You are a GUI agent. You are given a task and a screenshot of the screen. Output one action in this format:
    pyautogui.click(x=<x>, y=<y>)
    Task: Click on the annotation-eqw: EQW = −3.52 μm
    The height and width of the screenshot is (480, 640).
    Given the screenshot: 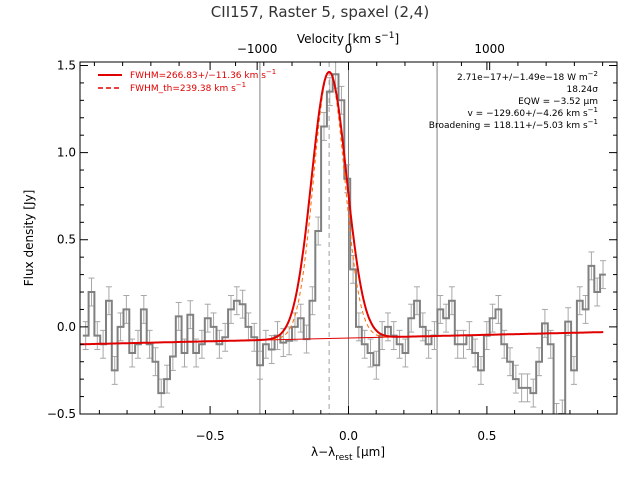 What is the action you would take?
    pyautogui.click(x=558, y=102)
    